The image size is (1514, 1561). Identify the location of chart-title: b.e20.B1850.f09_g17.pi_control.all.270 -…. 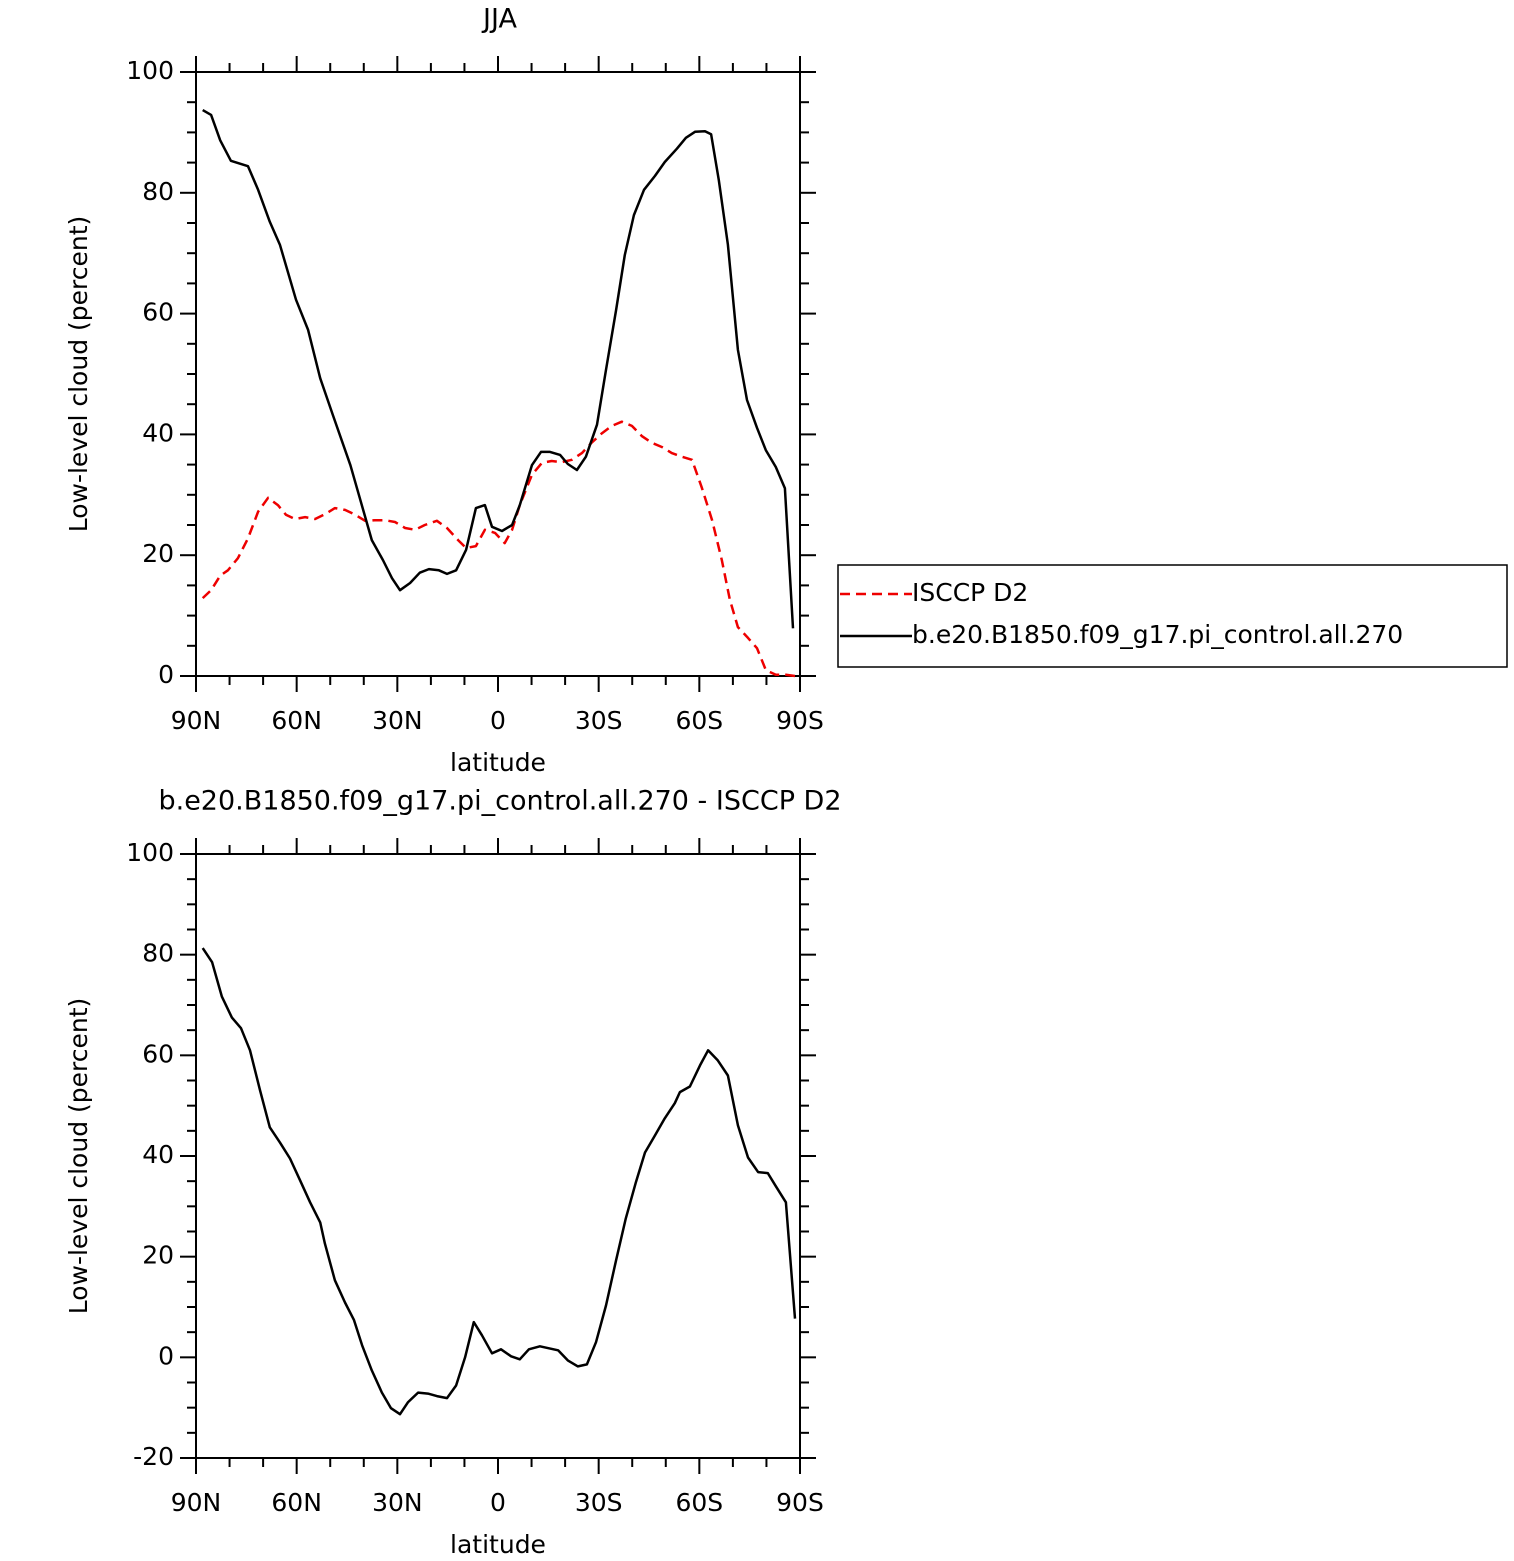
(499, 801).